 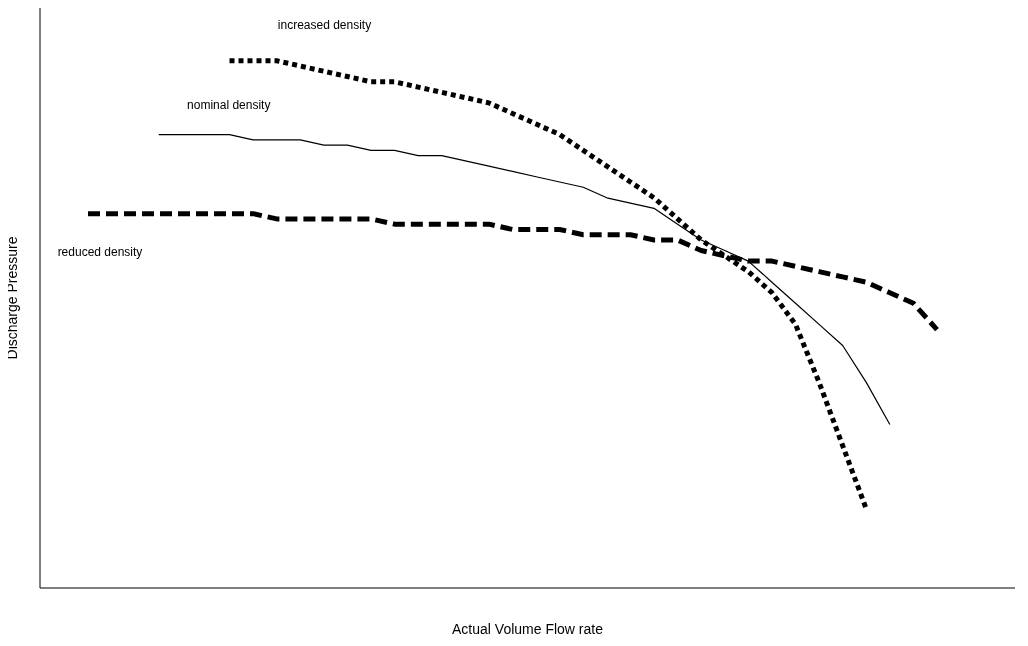 I want to click on series-label: nominal density, so click(x=229, y=104).